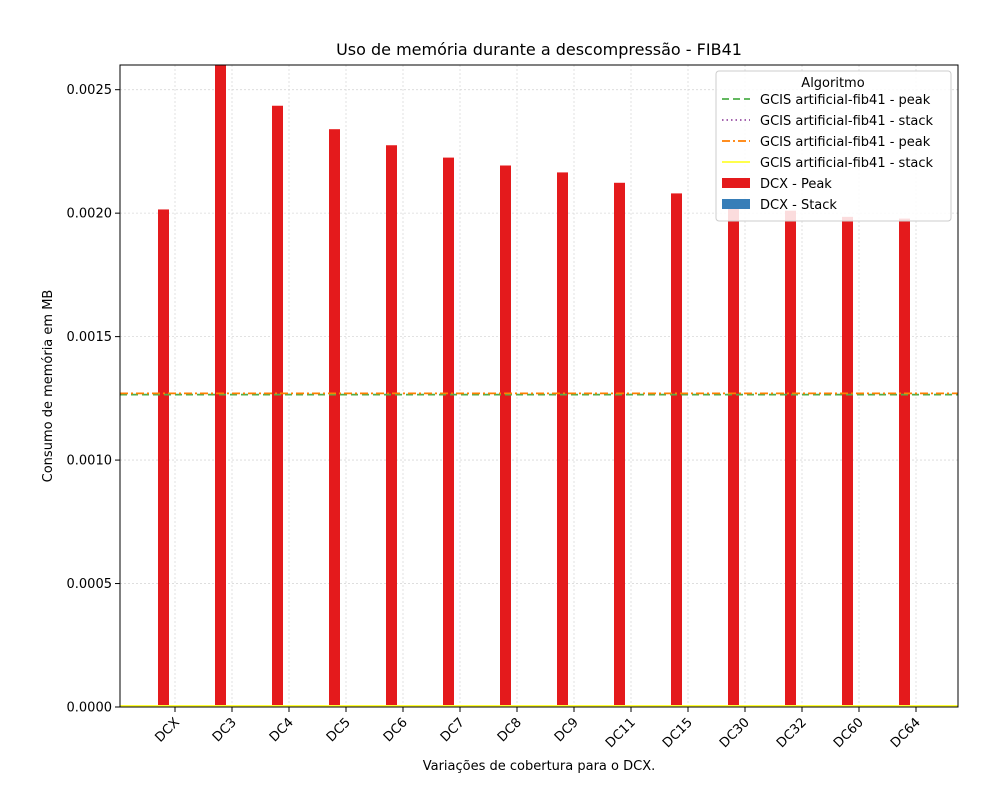 This screenshot has height=804, width=1000. What do you see at coordinates (90, 214) in the screenshot?
I see `y-tick-label: 0.0020` at bounding box center [90, 214].